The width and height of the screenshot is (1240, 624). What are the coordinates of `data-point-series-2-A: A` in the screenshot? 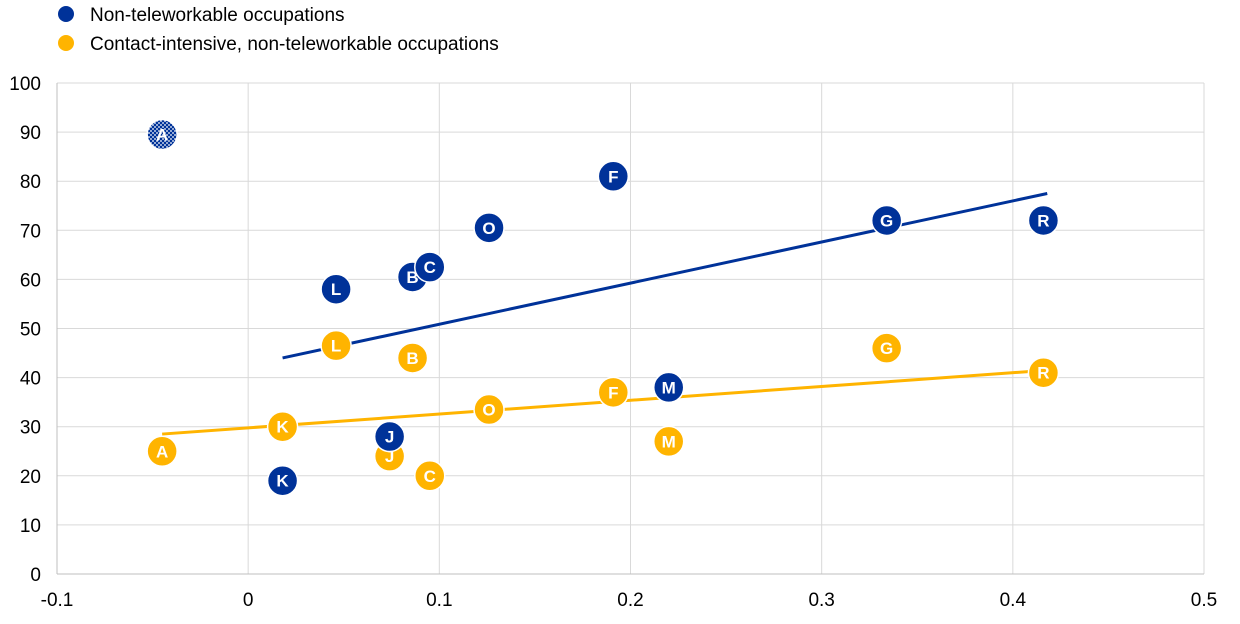 It's located at (162, 451).